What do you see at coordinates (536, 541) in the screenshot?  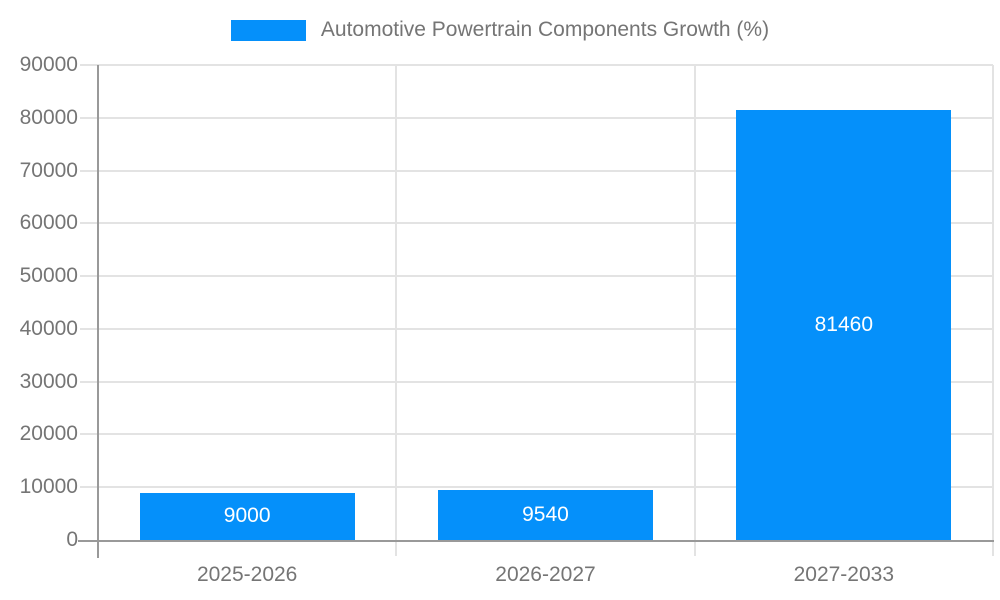 I see `x-axis-line` at bounding box center [536, 541].